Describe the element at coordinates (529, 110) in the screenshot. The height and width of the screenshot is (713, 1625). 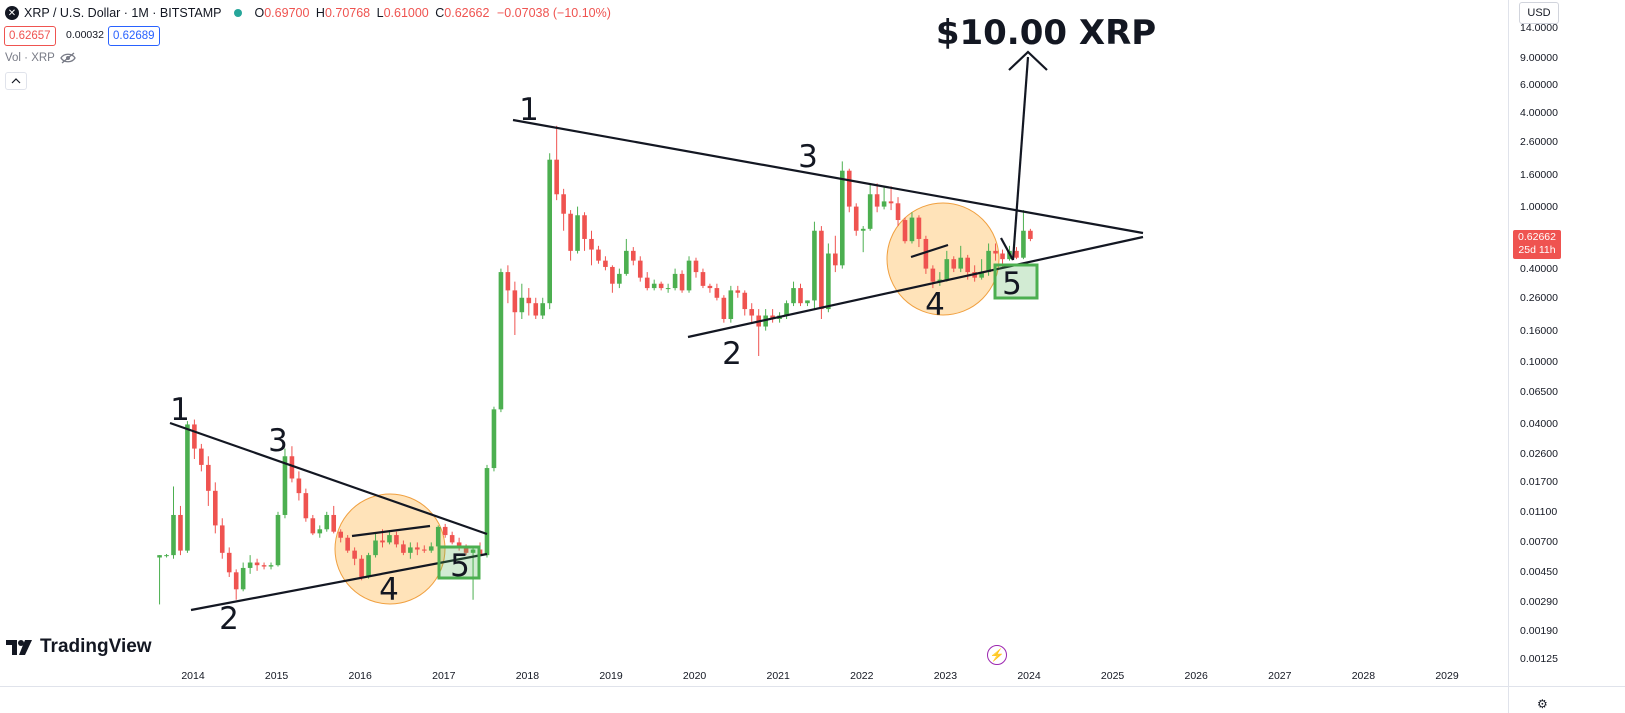
I see `wave-label-1-late: 1` at that location.